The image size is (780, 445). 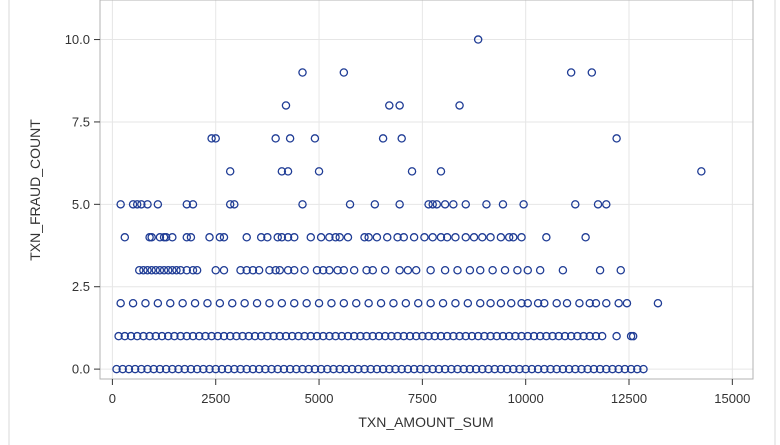 I want to click on y-tick-label: 0.0, so click(x=81, y=369).